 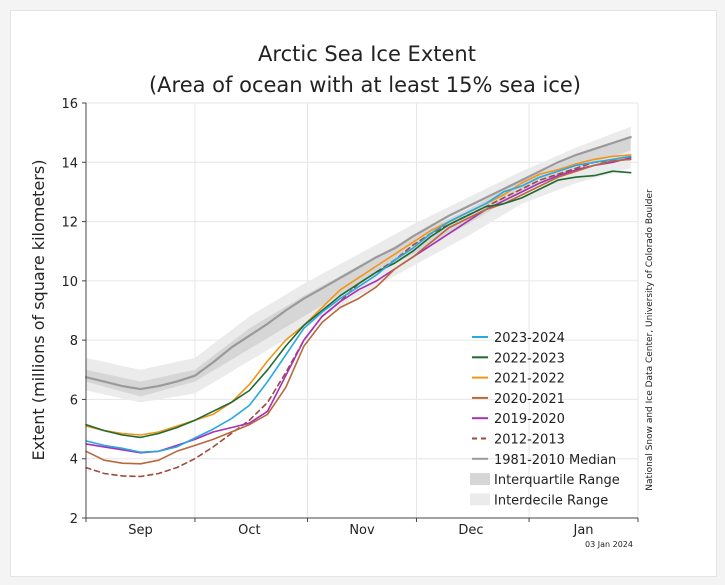 I want to click on x-tick-label: Nov, so click(x=362, y=530).